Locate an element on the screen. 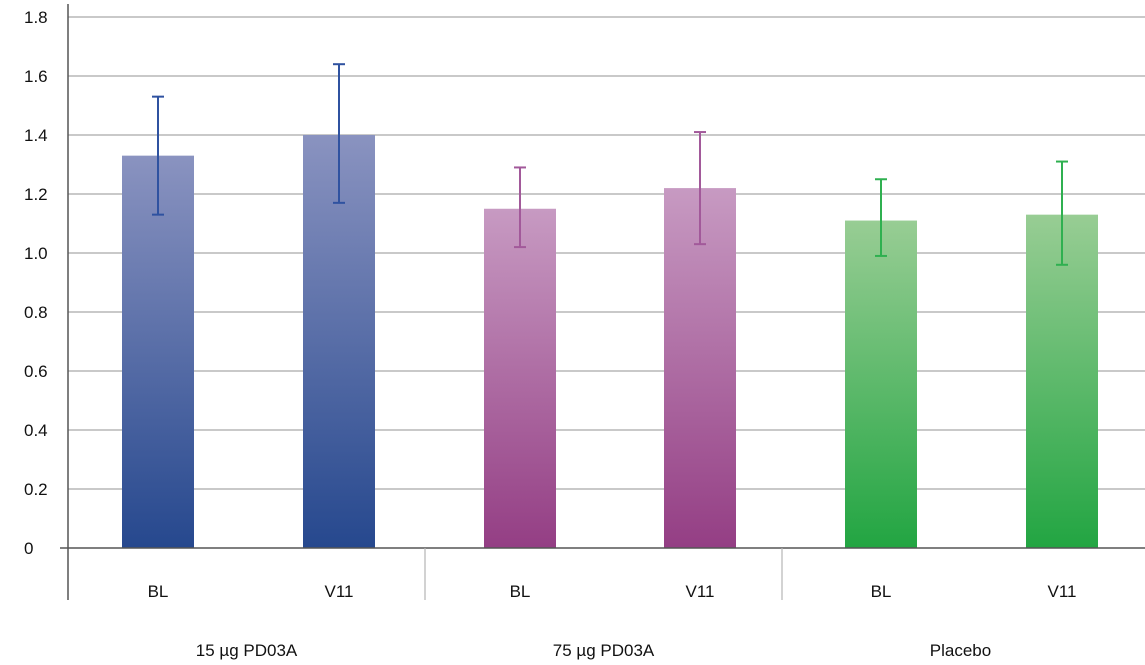 This screenshot has height=665, width=1145. group-label: 75 µg PD03A is located at coordinates (604, 650).